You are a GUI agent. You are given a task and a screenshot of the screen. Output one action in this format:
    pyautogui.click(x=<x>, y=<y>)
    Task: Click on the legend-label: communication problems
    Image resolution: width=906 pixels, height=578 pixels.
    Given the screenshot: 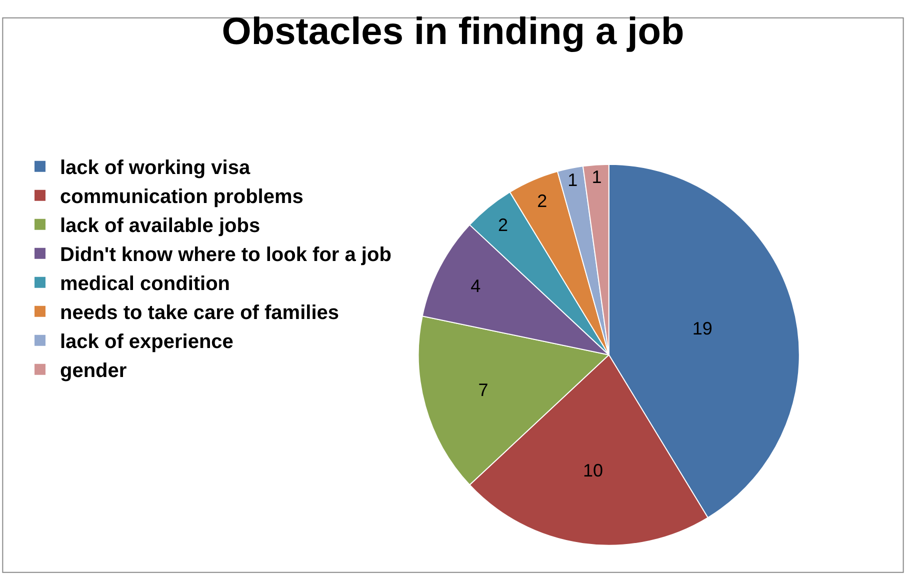 What is the action you would take?
    pyautogui.click(x=182, y=197)
    